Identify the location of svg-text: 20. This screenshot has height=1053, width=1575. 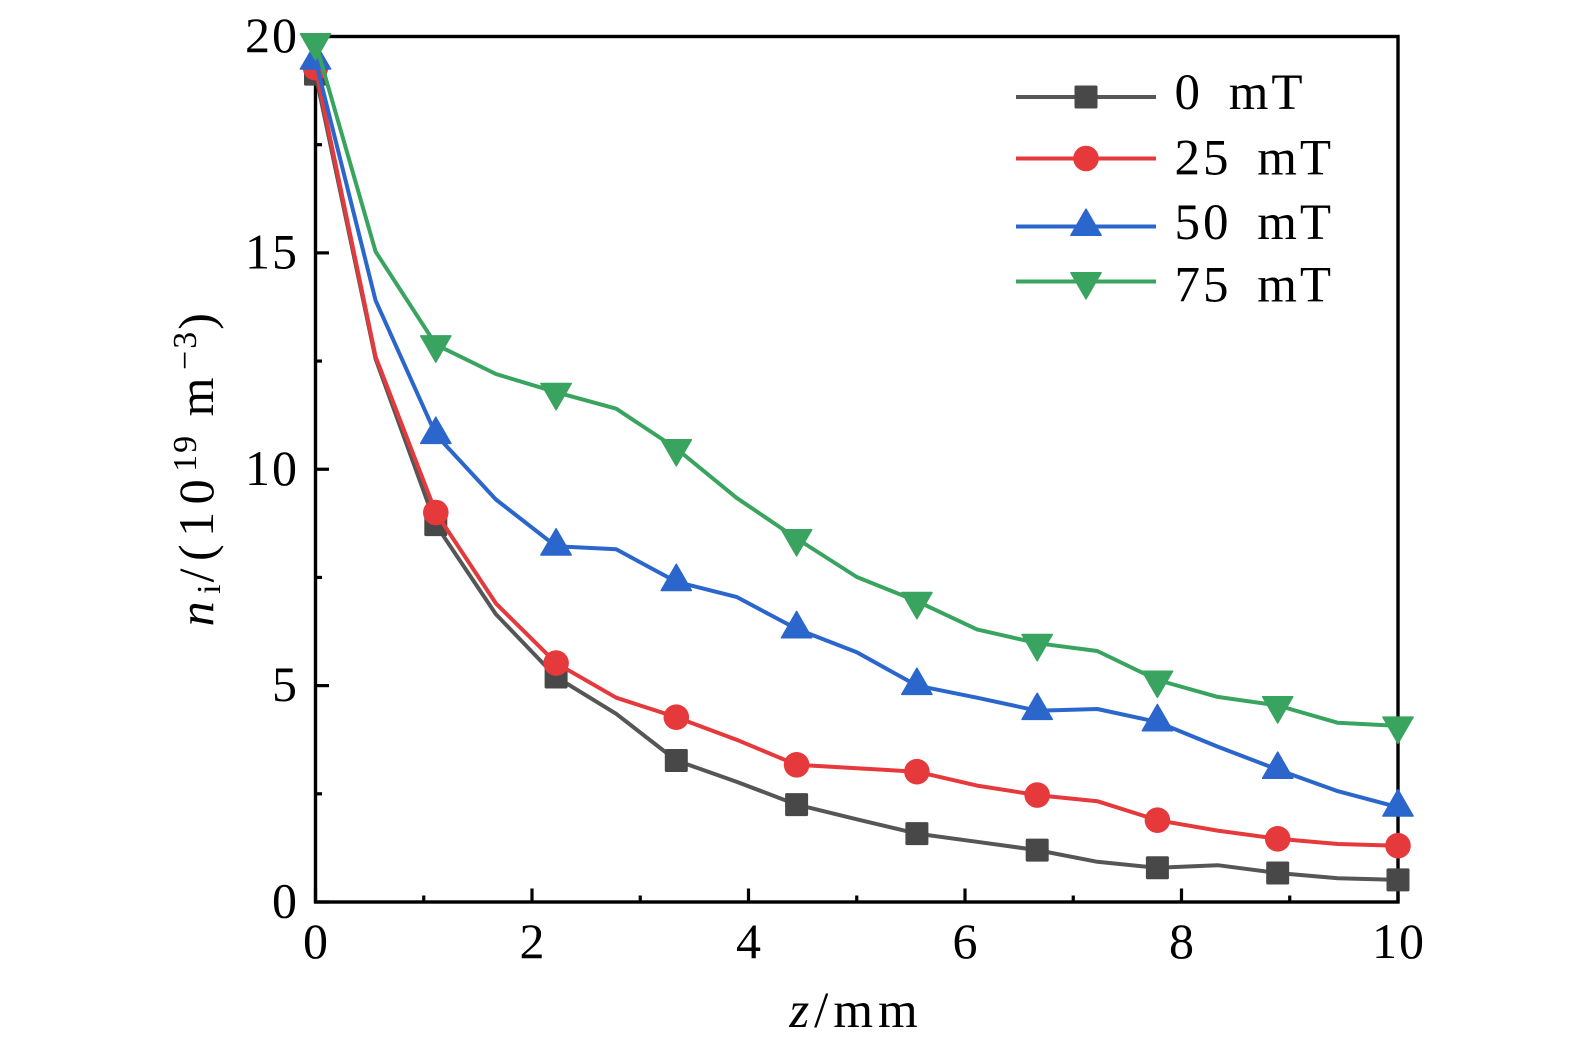
(272, 35).